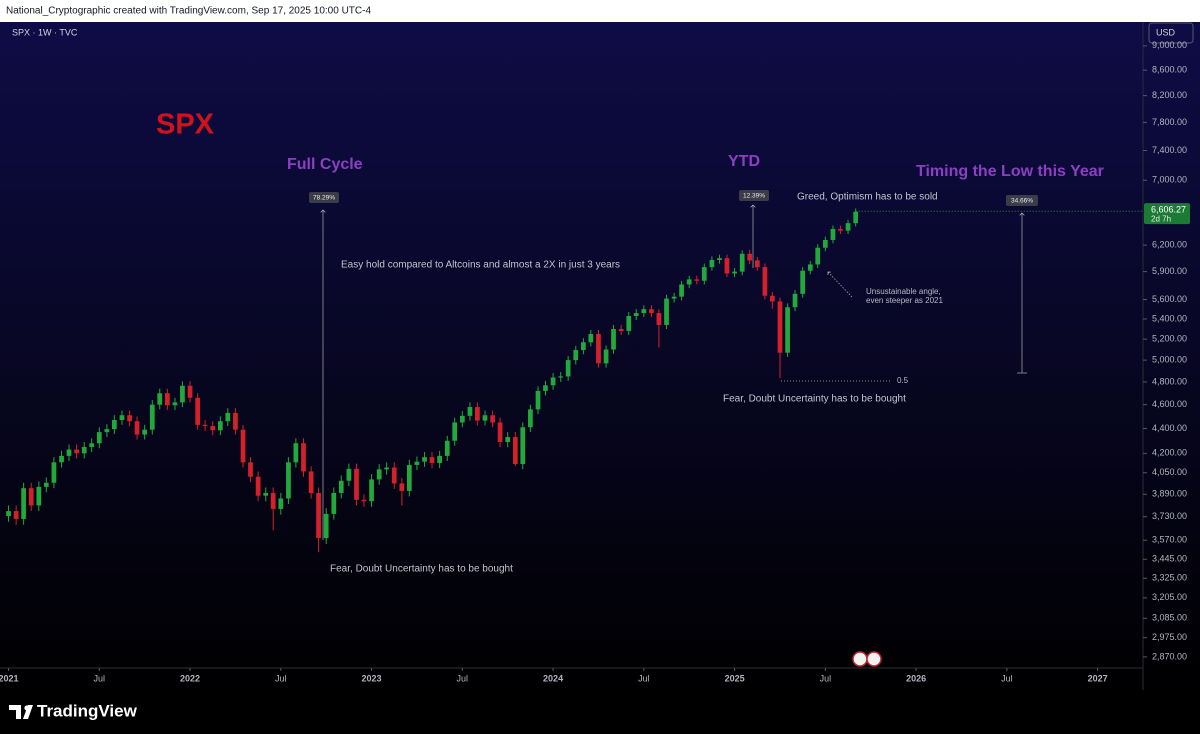 Image resolution: width=1200 pixels, height=734 pixels. I want to click on x-tick-label: 2026, so click(916, 678).